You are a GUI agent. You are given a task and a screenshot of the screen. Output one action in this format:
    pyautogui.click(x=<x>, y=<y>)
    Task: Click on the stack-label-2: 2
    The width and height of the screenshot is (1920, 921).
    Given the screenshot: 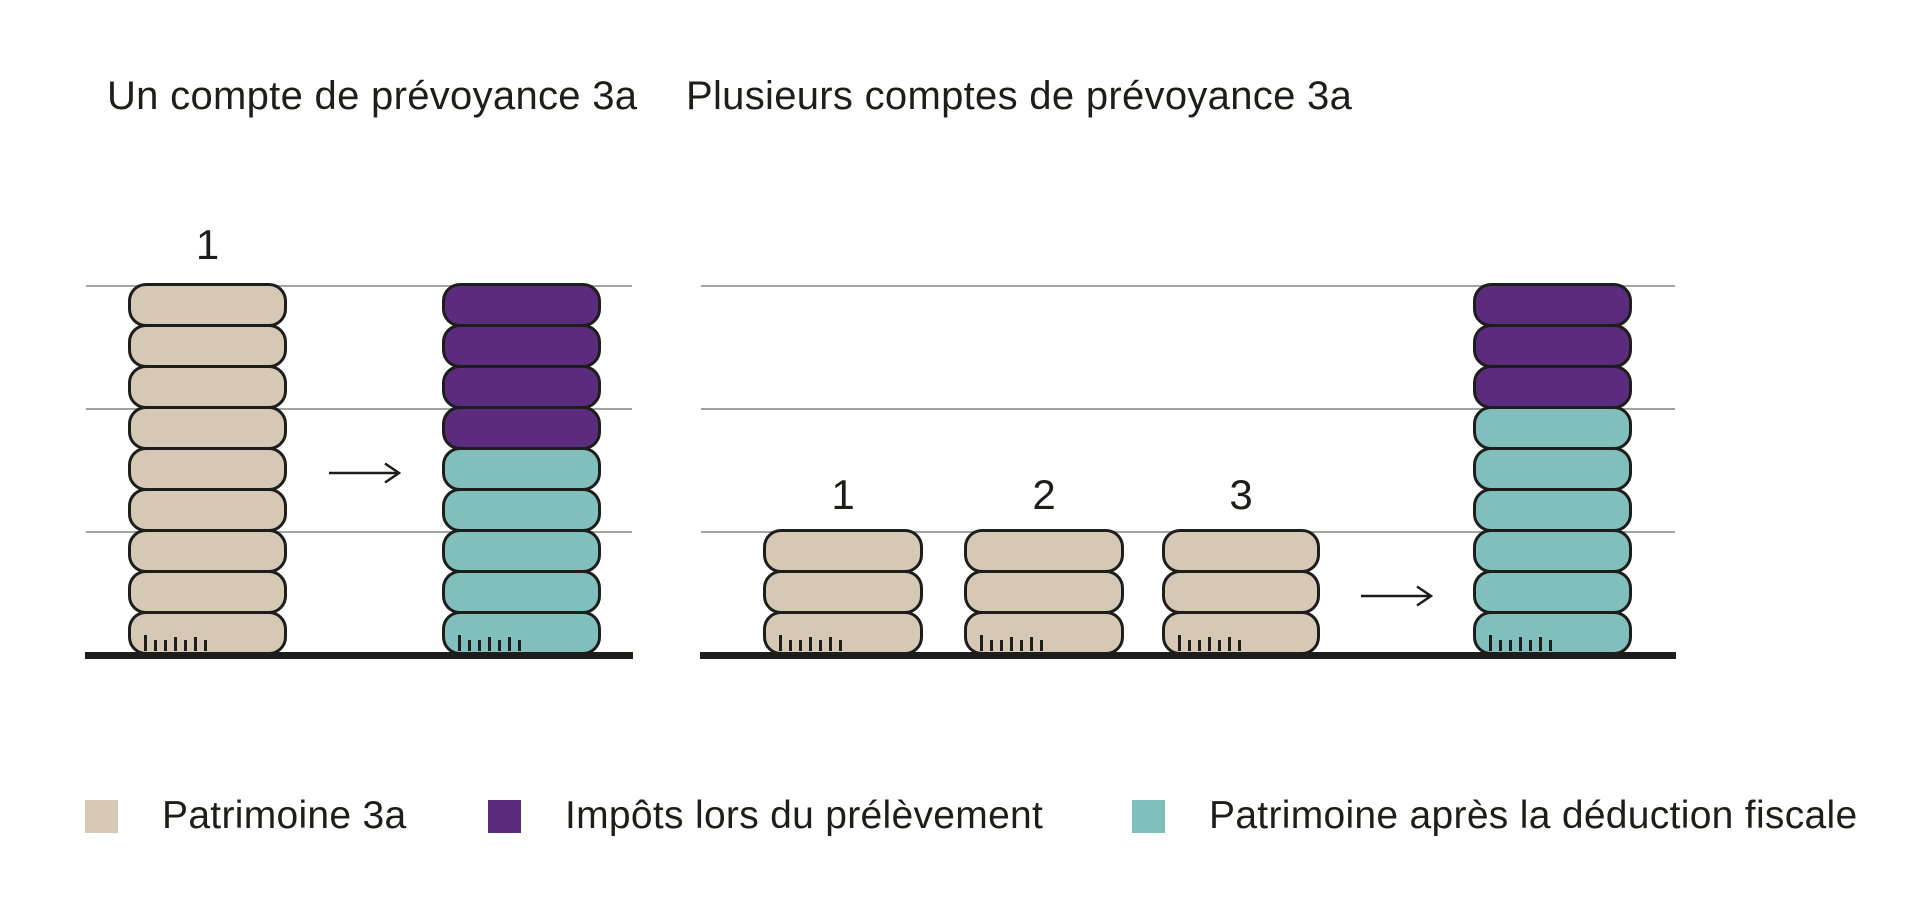 What is the action you would take?
    pyautogui.click(x=1044, y=494)
    